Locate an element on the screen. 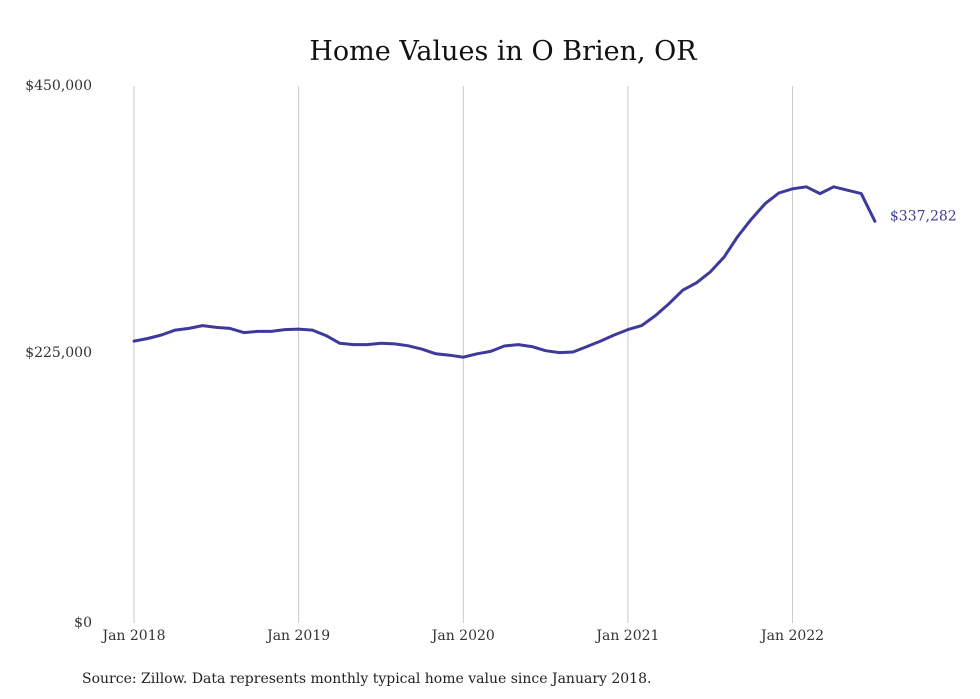  y-tick-label-225000: $225,000 is located at coordinates (58, 353).